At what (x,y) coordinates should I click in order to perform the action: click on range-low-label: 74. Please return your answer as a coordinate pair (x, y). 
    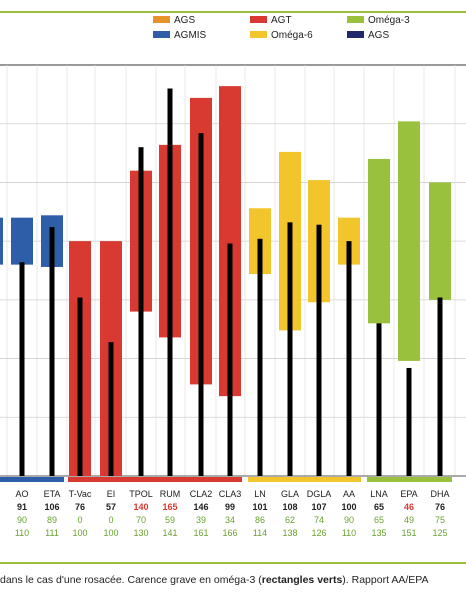
    Looking at the image, I should click on (319, 520).